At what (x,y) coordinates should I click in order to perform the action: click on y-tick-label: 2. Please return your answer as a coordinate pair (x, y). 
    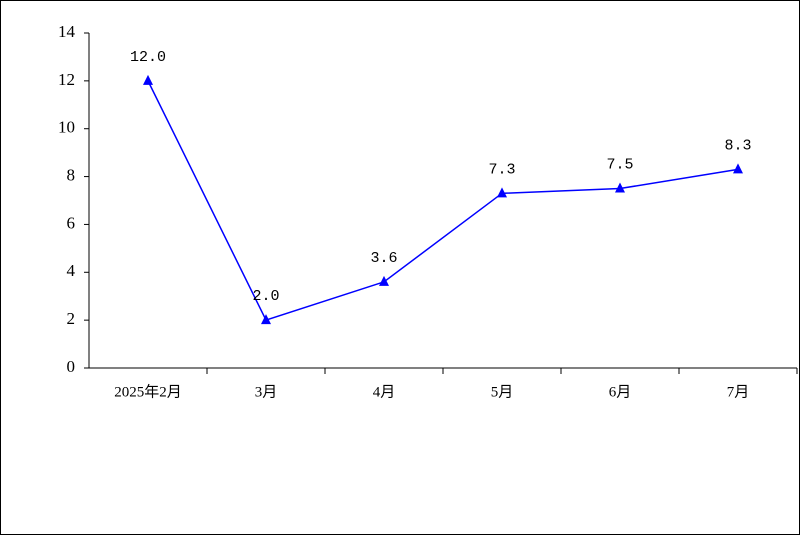
    Looking at the image, I should click on (71, 318).